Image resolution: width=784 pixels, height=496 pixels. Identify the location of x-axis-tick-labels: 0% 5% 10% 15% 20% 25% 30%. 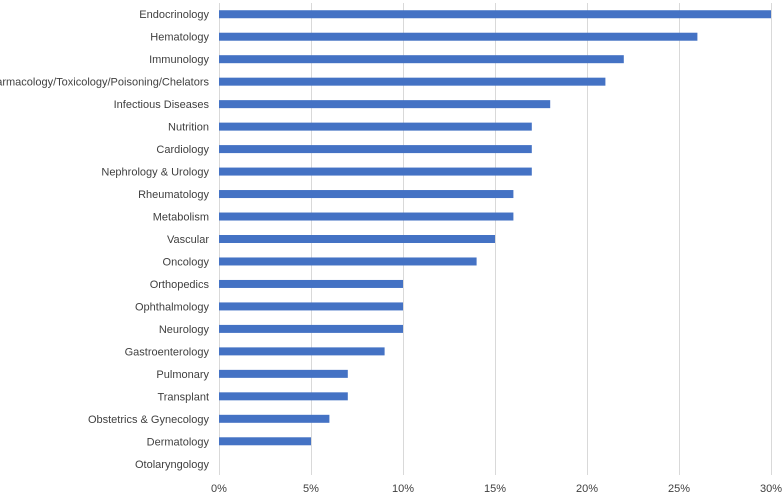
(496, 489).